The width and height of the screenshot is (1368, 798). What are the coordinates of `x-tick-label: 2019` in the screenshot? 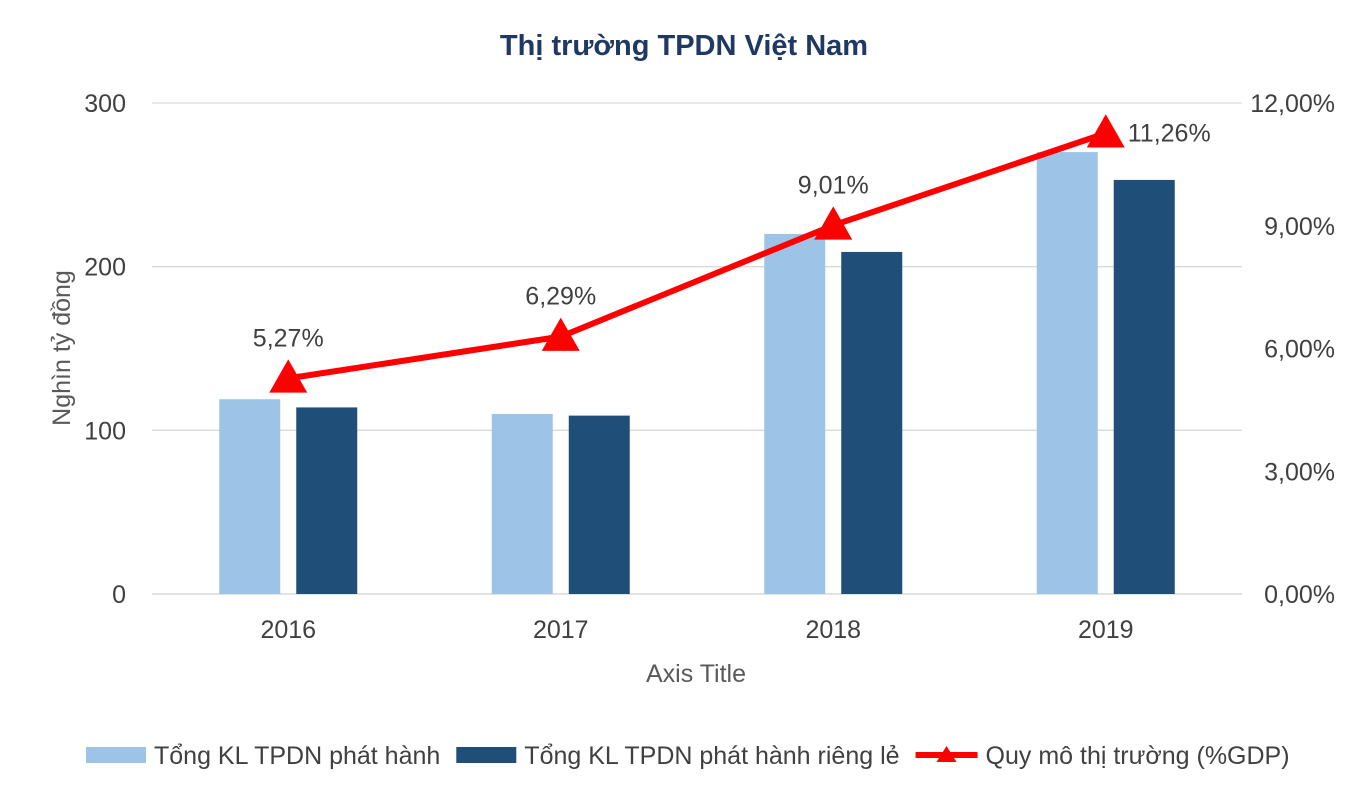 It's located at (1106, 630).